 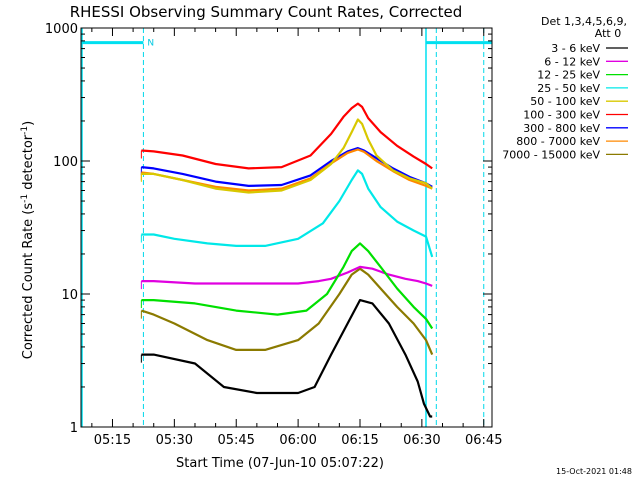 I want to click on y-tick-label-1: 10, so click(x=69, y=295).